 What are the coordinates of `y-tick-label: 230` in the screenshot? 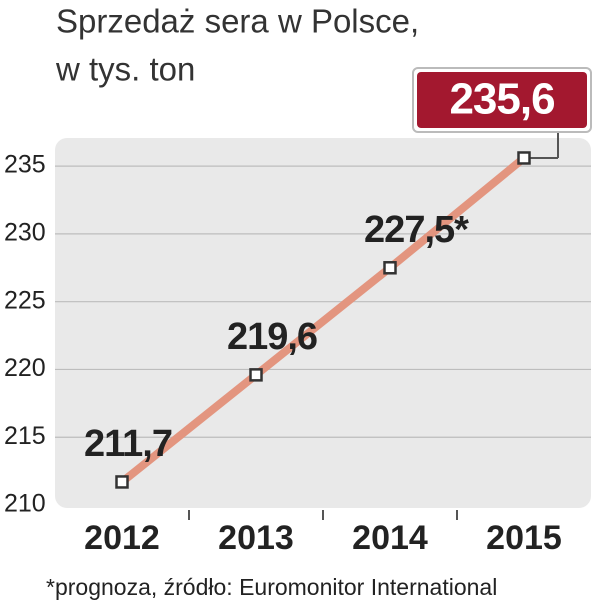 It's located at (25, 232).